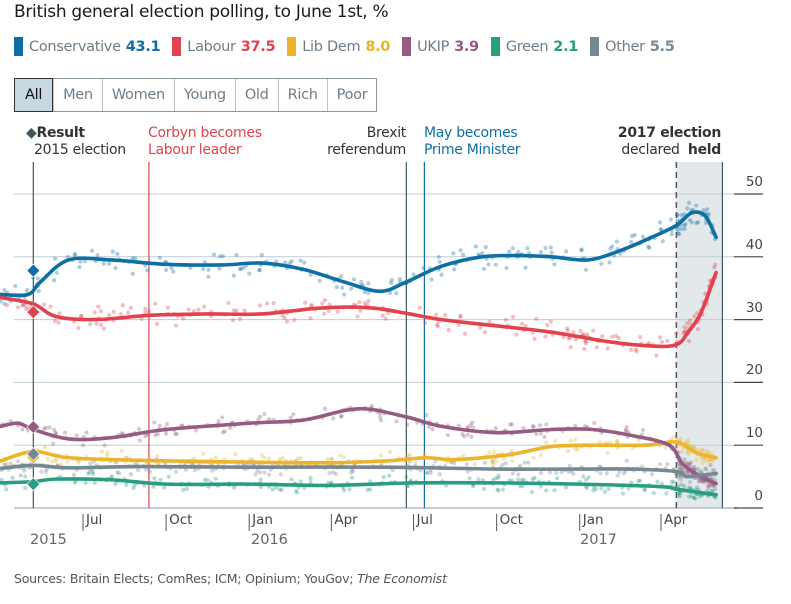 The image size is (791, 604). I want to click on annotation-election-title: 2017 election, so click(669, 133).